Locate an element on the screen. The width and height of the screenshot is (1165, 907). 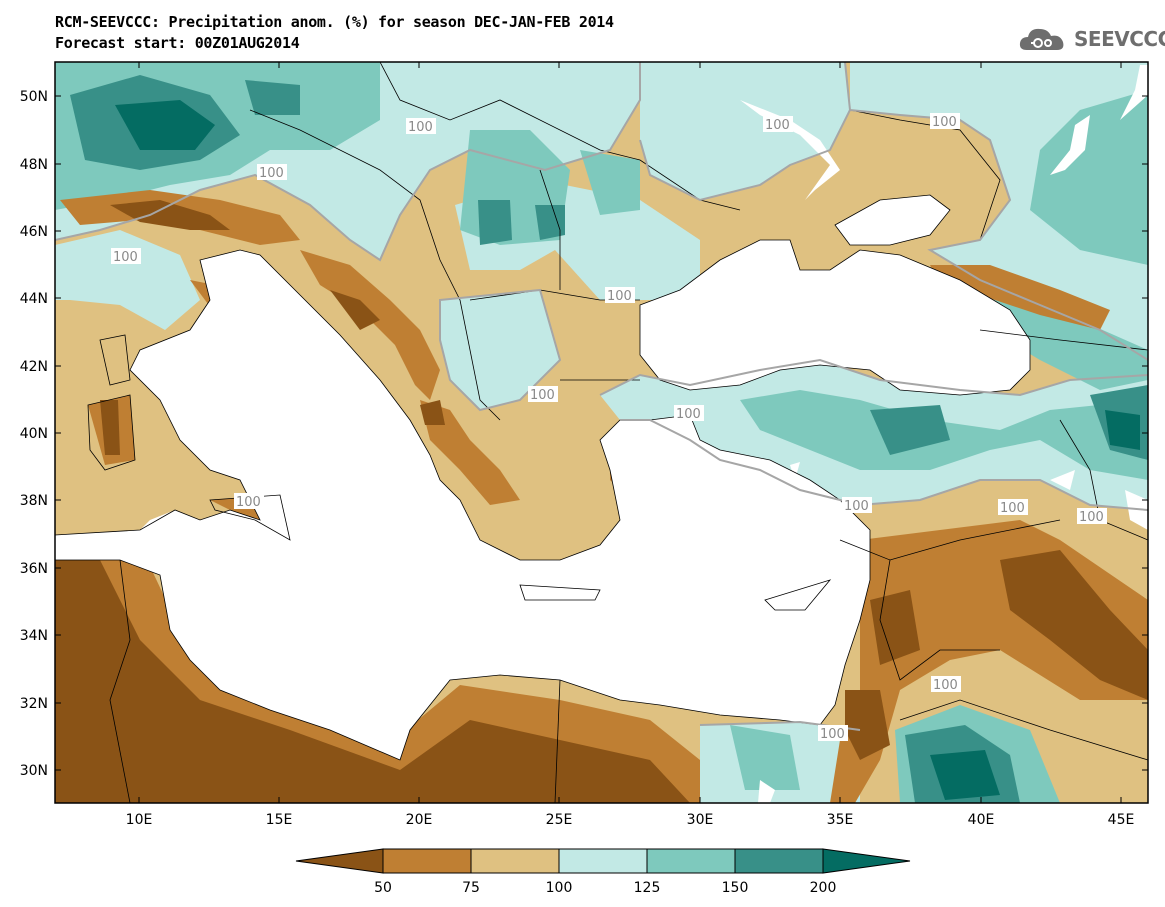
forecast-start-label: Forecast start: 00Z01AUG2014 is located at coordinates (177, 43).